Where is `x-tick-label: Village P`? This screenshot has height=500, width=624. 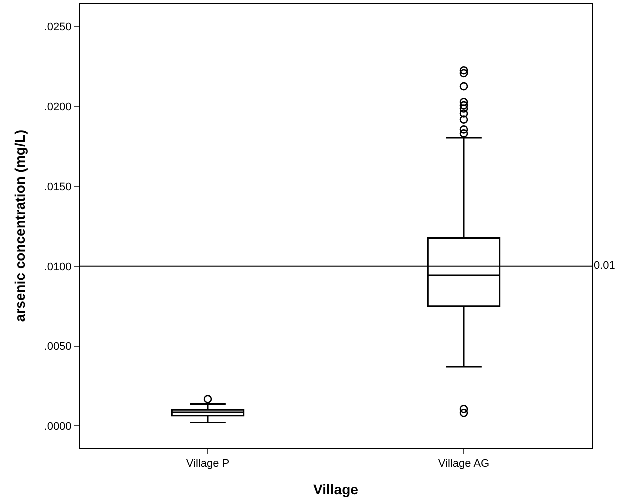
x-tick-label: Village P is located at coordinates (208, 464).